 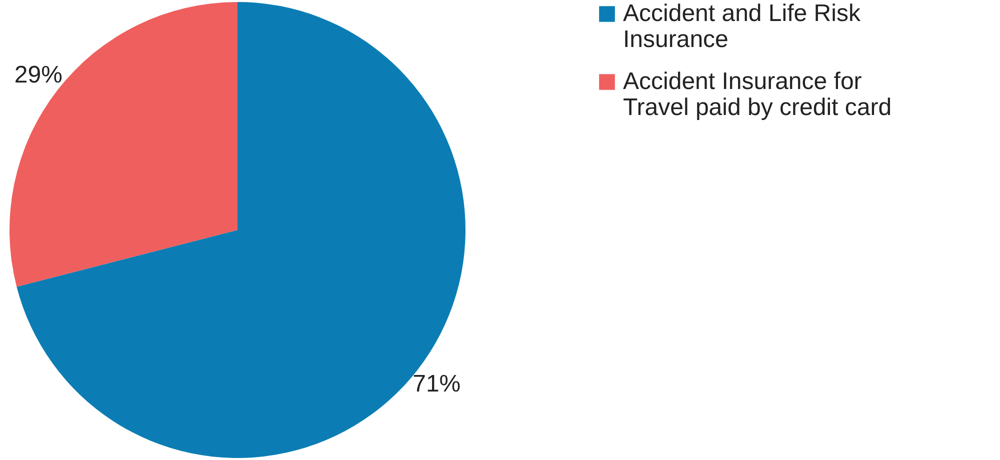 I want to click on pie-slice, so click(x=124, y=144).